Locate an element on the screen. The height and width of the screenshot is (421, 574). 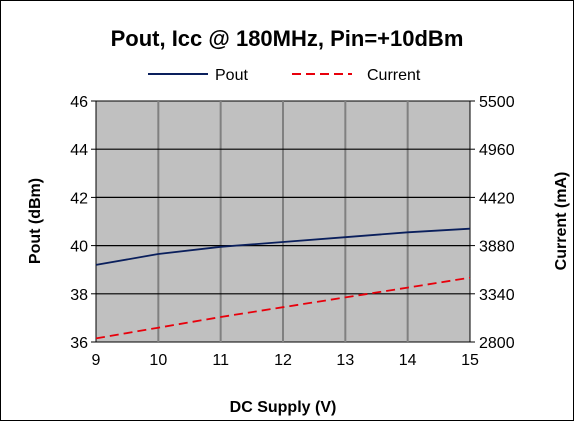
y-tick-label: 38 is located at coordinates (79, 295).